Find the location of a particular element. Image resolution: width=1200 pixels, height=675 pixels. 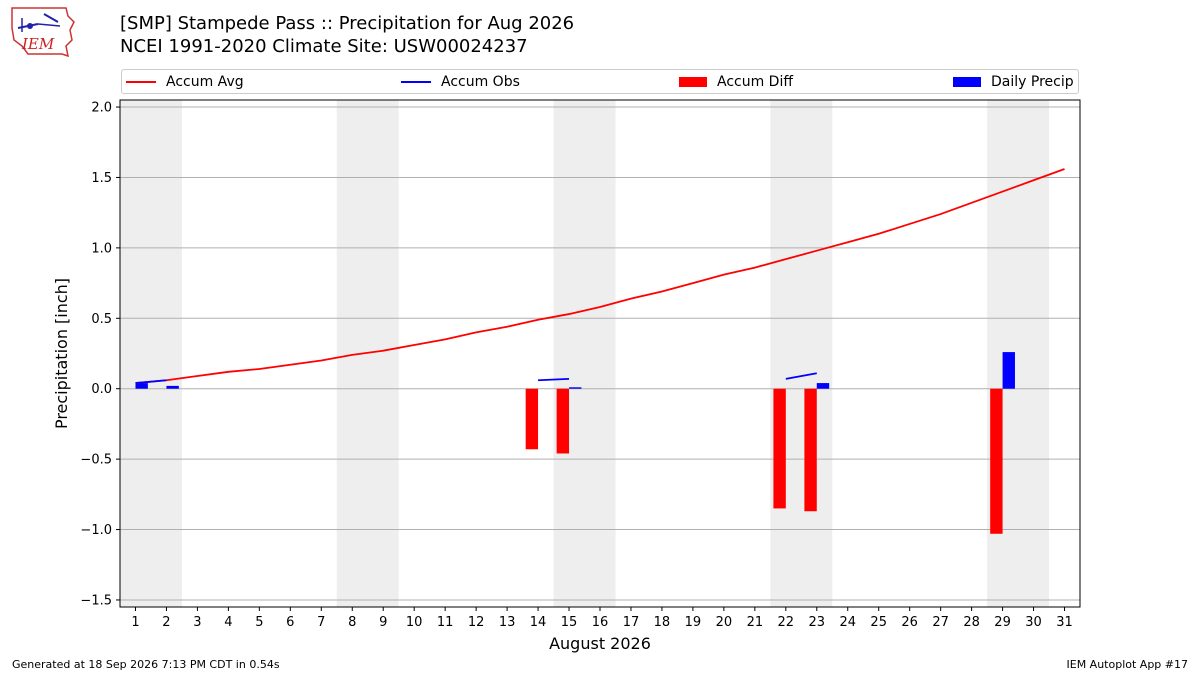

logo-text: IEM is located at coordinates (38, 44).